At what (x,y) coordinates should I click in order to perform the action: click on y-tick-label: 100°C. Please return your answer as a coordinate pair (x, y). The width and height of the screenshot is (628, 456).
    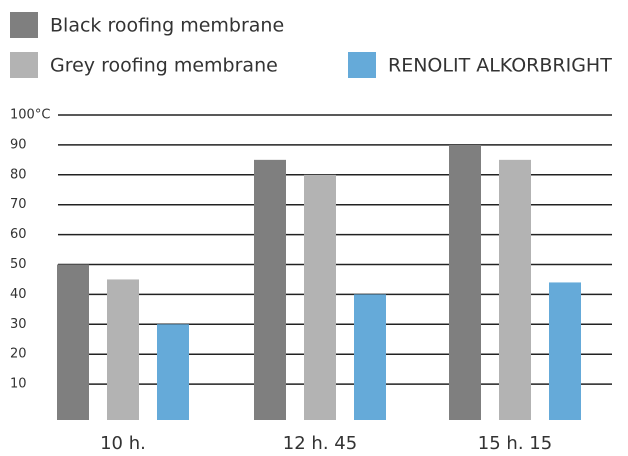
    Looking at the image, I should click on (30, 115).